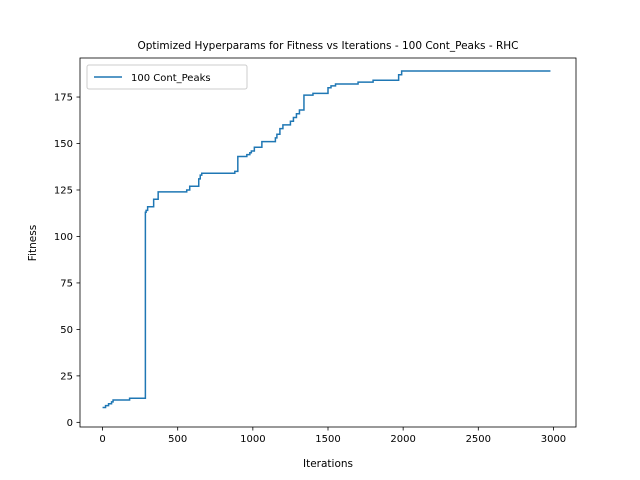 Image resolution: width=640 pixels, height=480 pixels. What do you see at coordinates (63, 190) in the screenshot?
I see `y-tick-label: 125` at bounding box center [63, 190].